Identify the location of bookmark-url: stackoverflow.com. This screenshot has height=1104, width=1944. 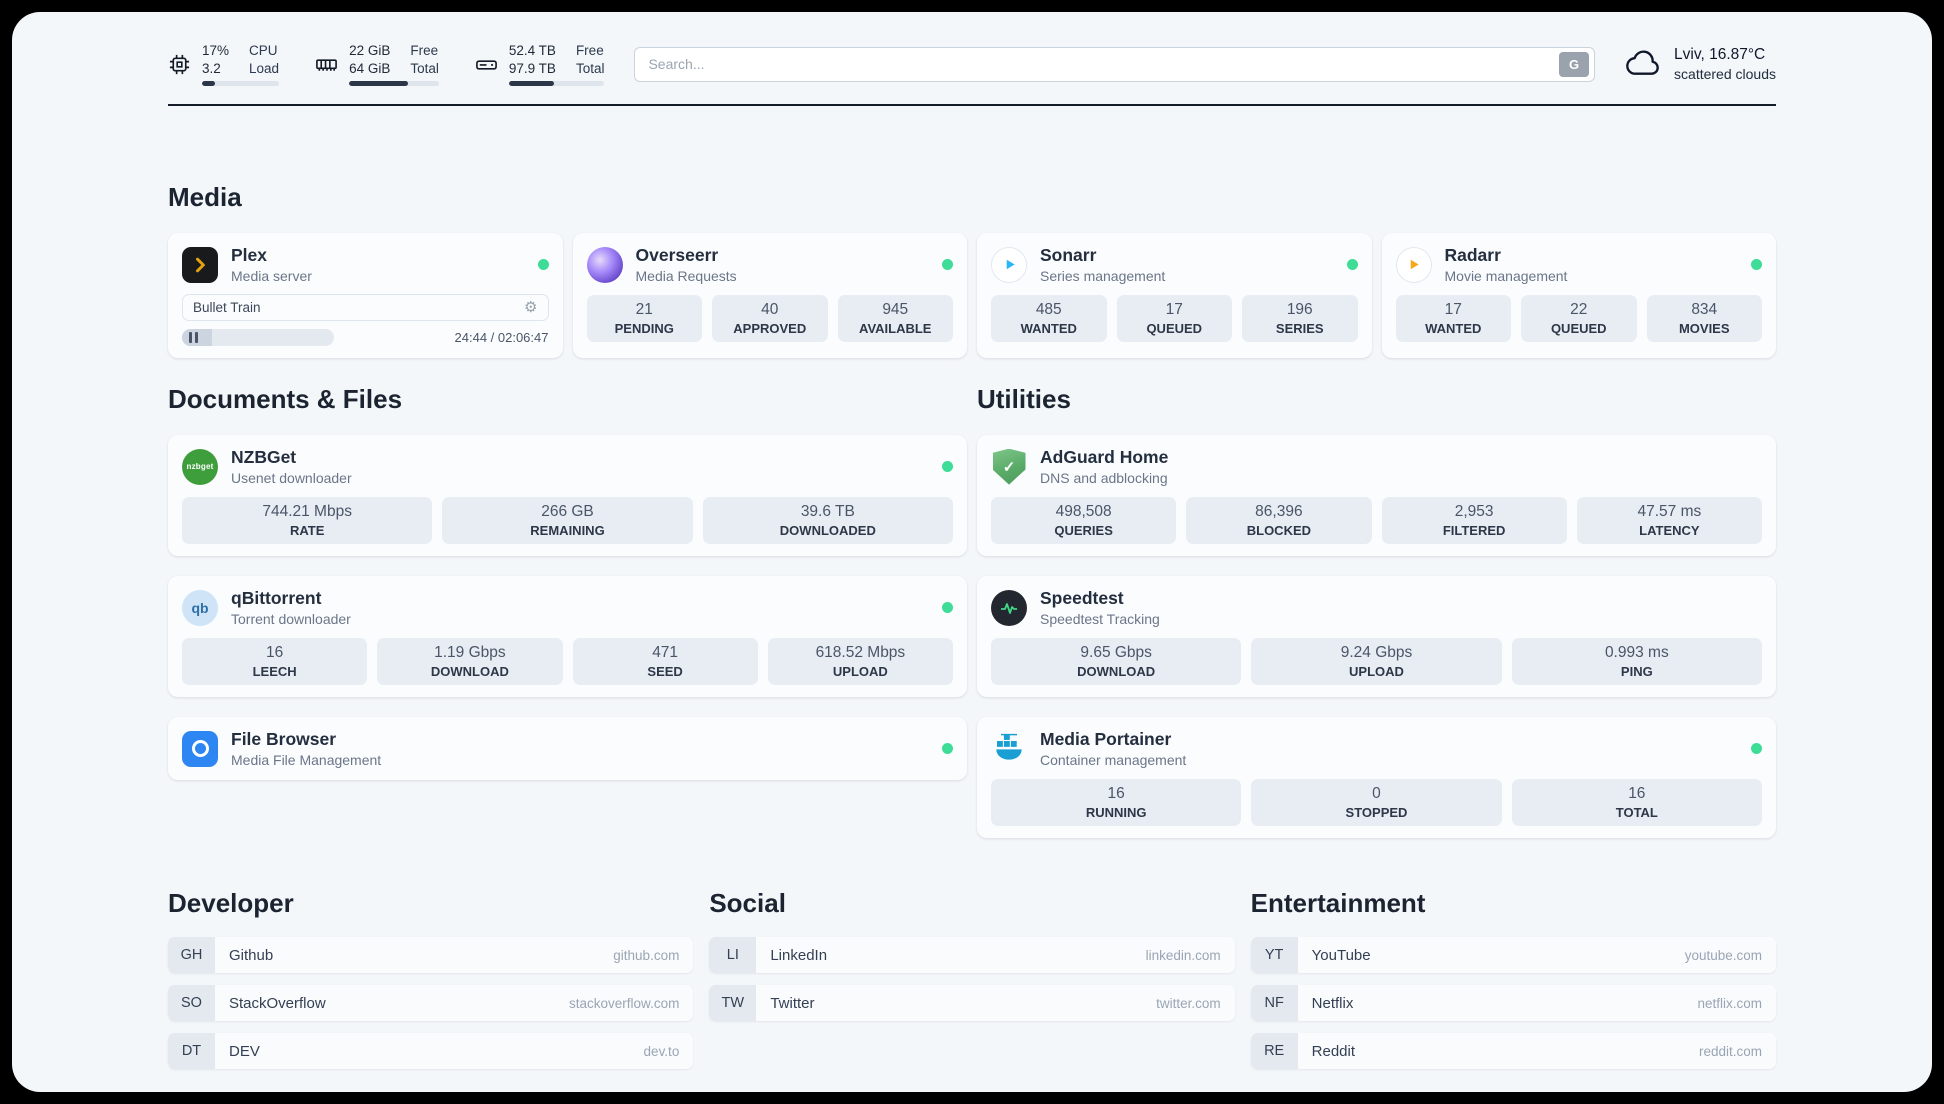
(624, 1003).